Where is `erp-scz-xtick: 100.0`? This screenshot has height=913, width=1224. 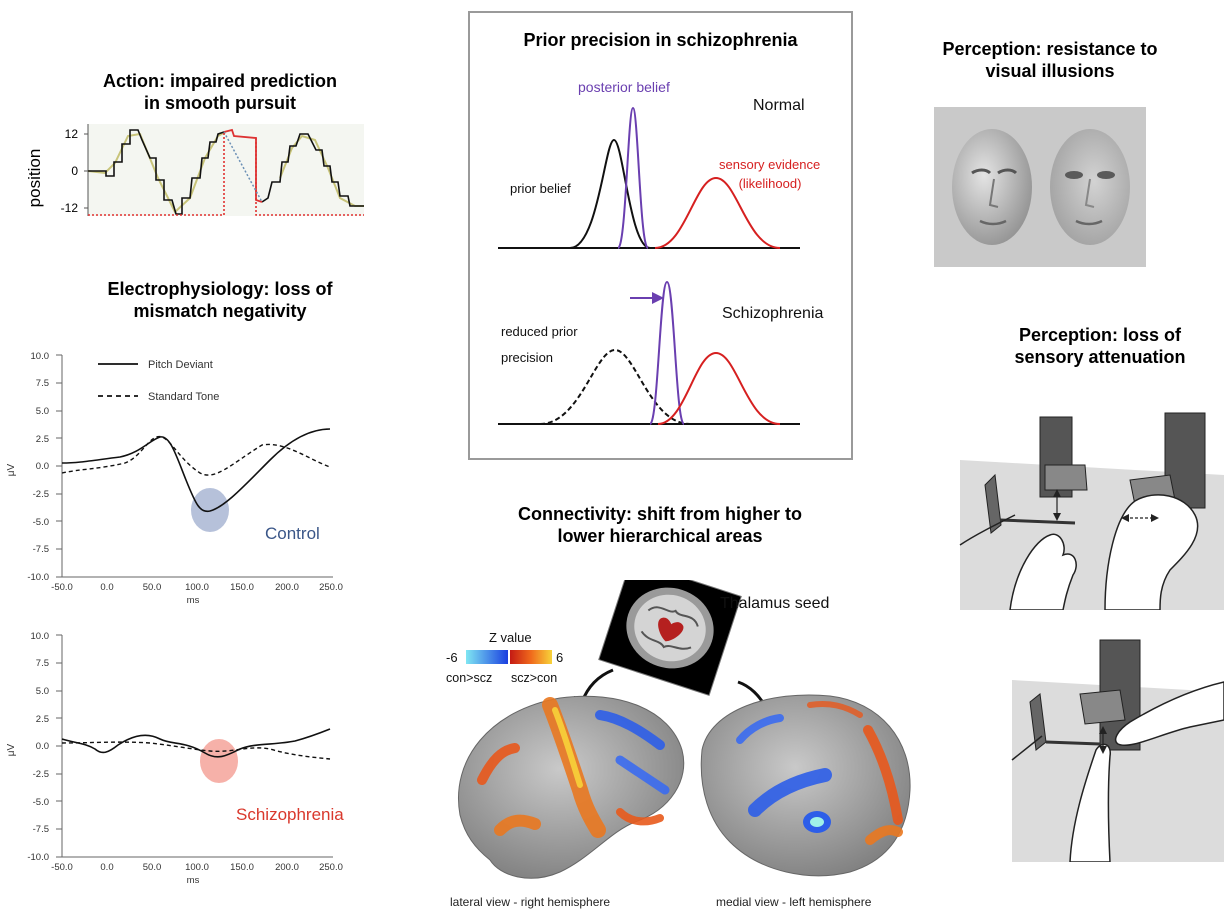
erp-scz-xtick: 100.0 is located at coordinates (197, 867).